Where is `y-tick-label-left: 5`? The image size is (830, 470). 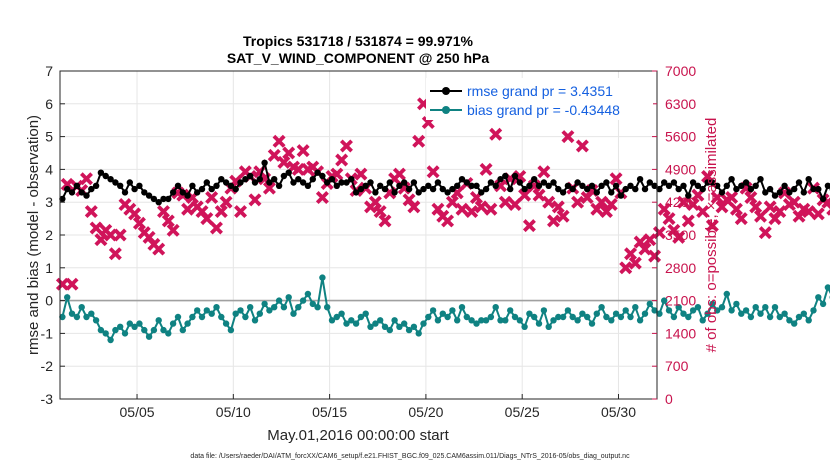 y-tick-label-left: 5 is located at coordinates (49, 137).